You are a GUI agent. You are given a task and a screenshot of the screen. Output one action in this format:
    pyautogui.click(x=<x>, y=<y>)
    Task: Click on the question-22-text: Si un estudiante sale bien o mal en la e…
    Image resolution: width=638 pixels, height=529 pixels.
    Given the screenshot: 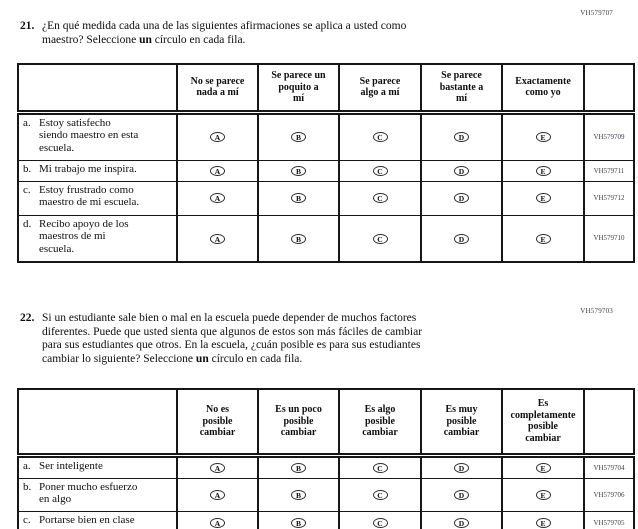 What is the action you would take?
    pyautogui.click(x=232, y=339)
    